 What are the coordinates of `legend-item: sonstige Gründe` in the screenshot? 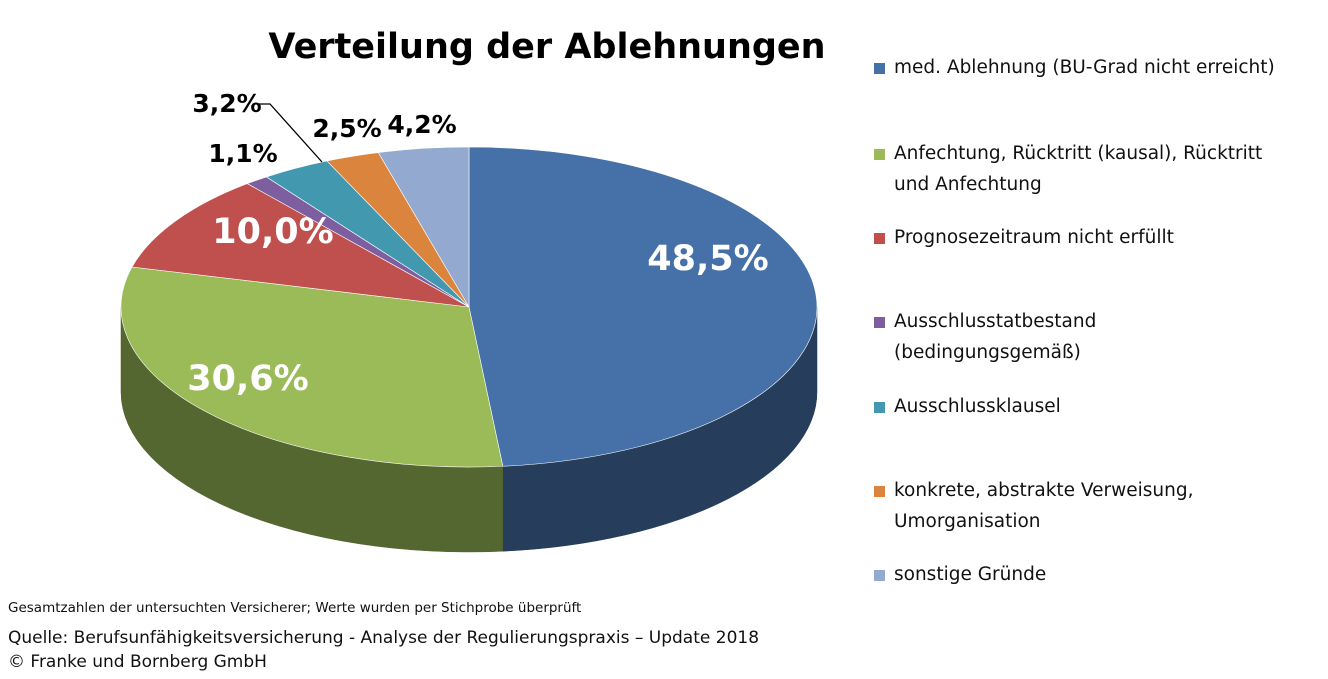 It's located at (1099, 574).